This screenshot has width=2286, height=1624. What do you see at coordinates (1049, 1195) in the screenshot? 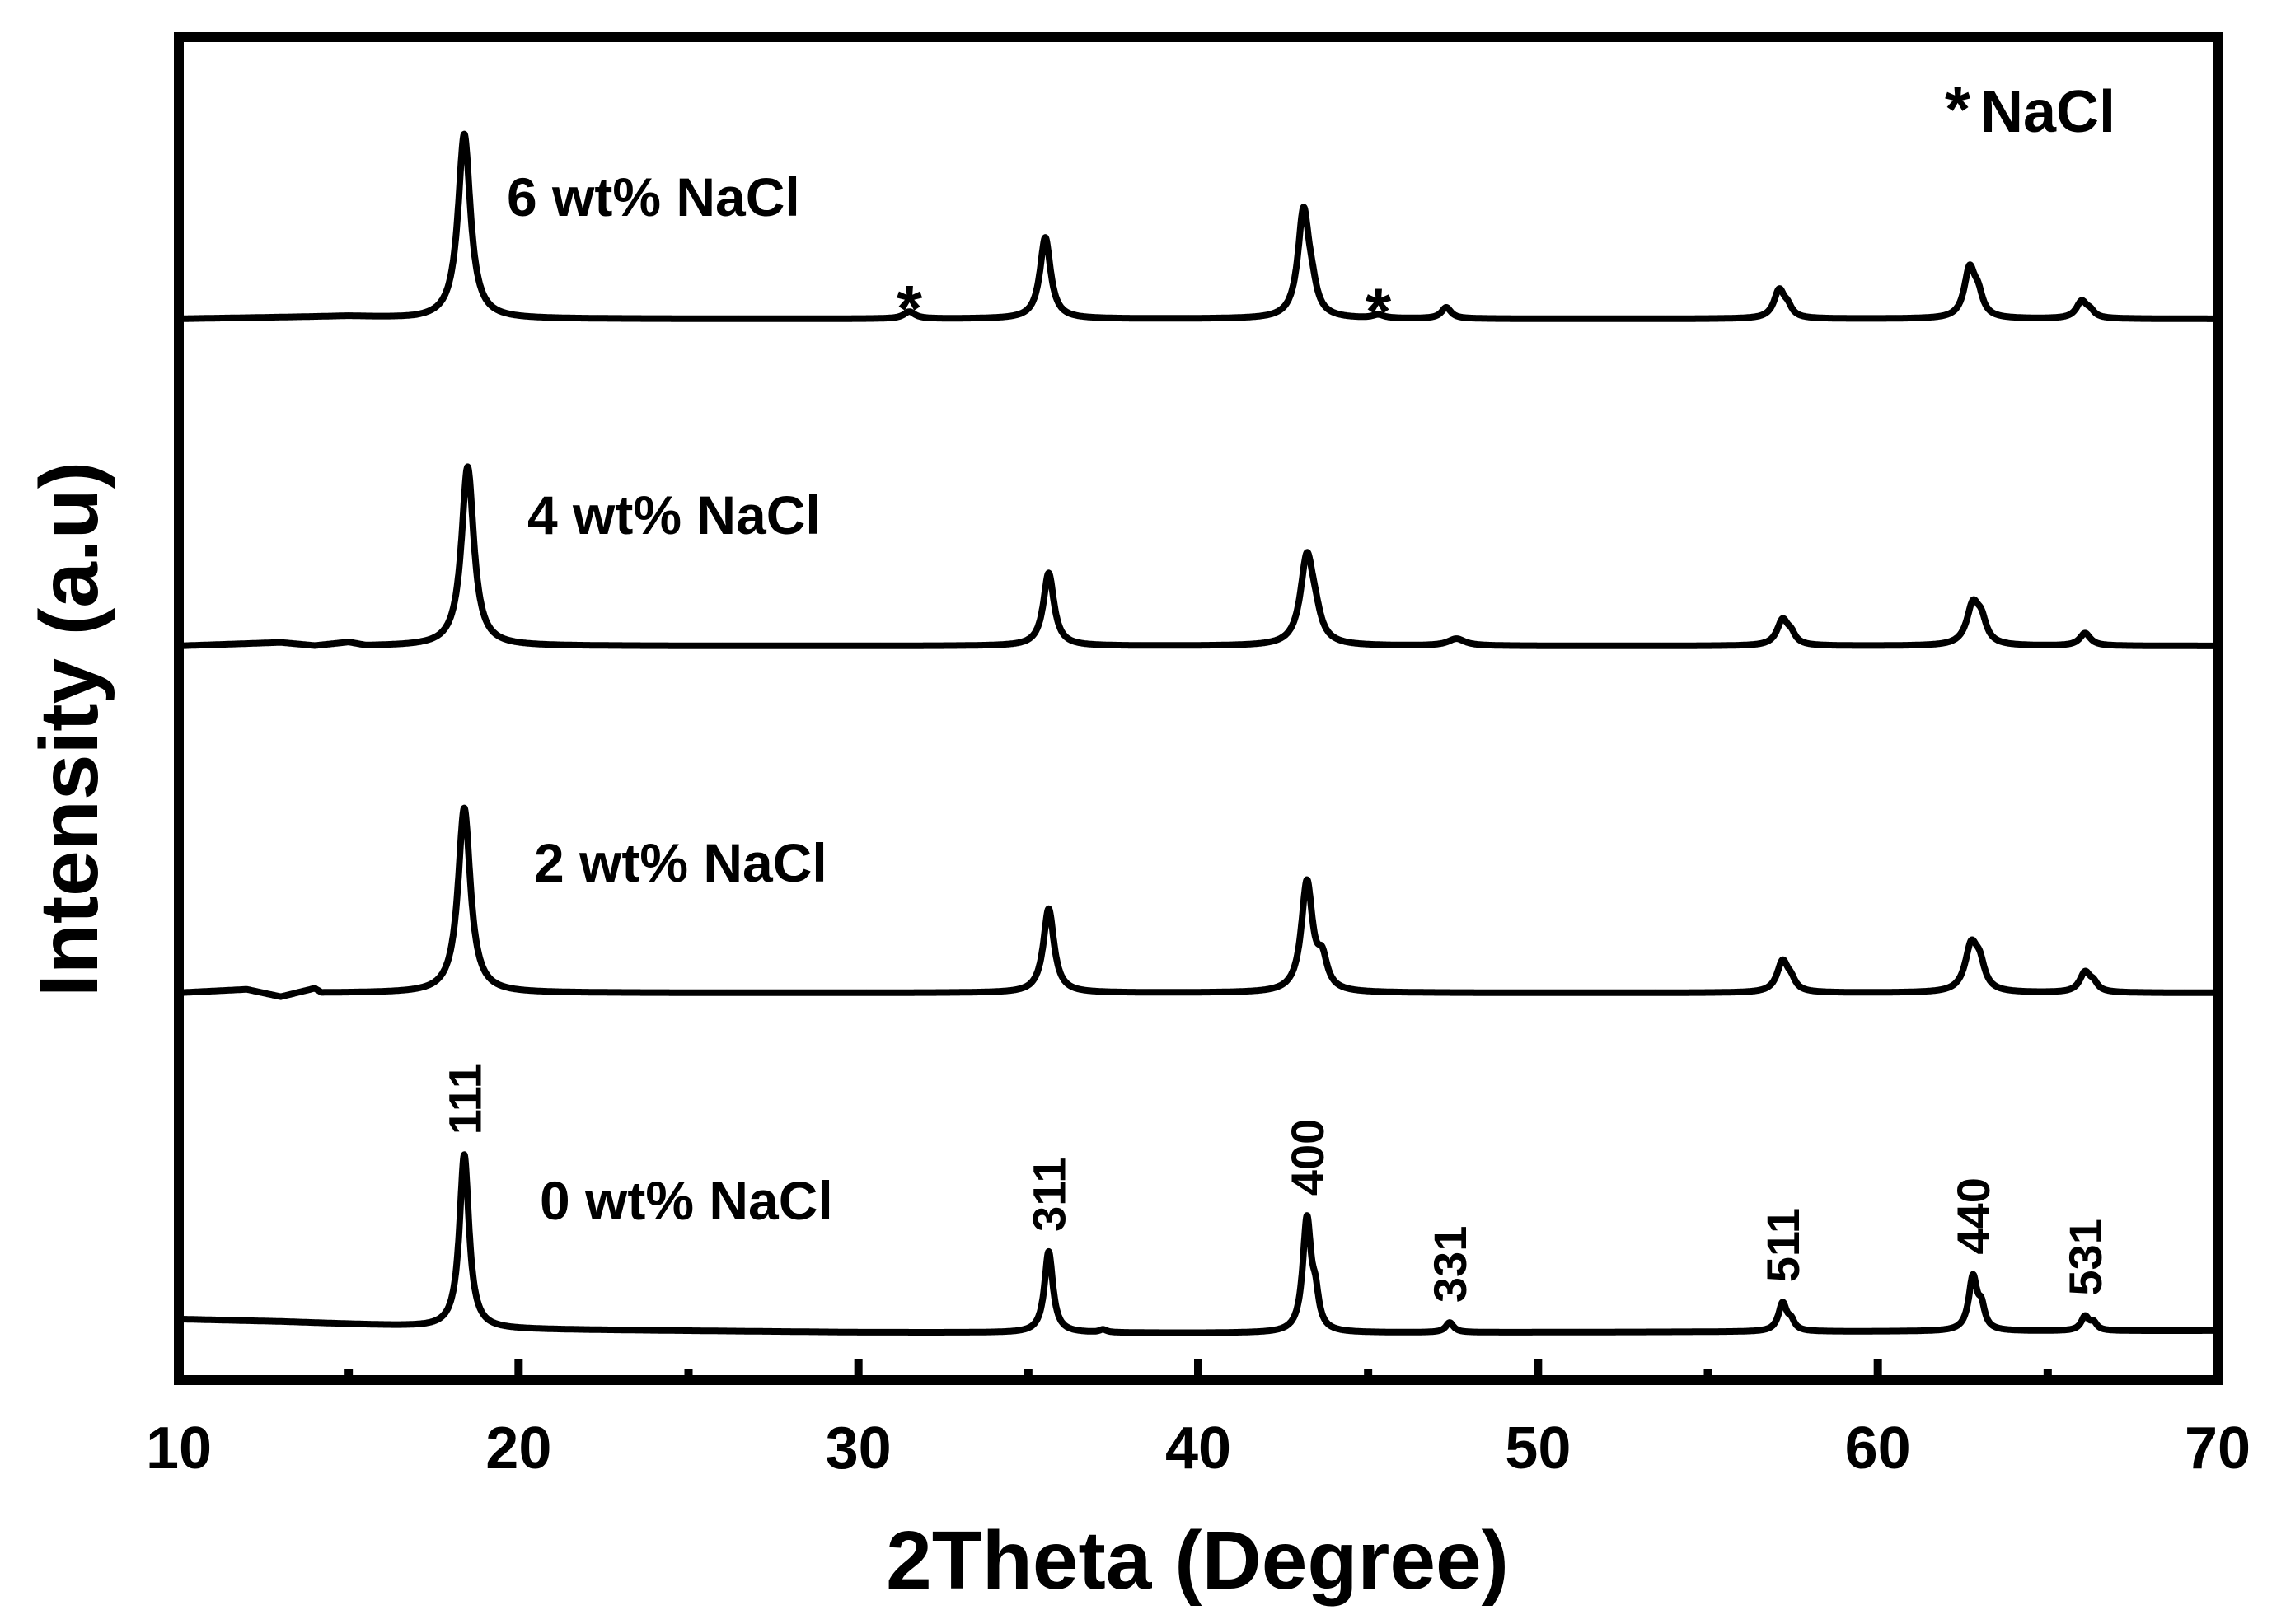
I see `peak-label-311: 311` at bounding box center [1049, 1195].